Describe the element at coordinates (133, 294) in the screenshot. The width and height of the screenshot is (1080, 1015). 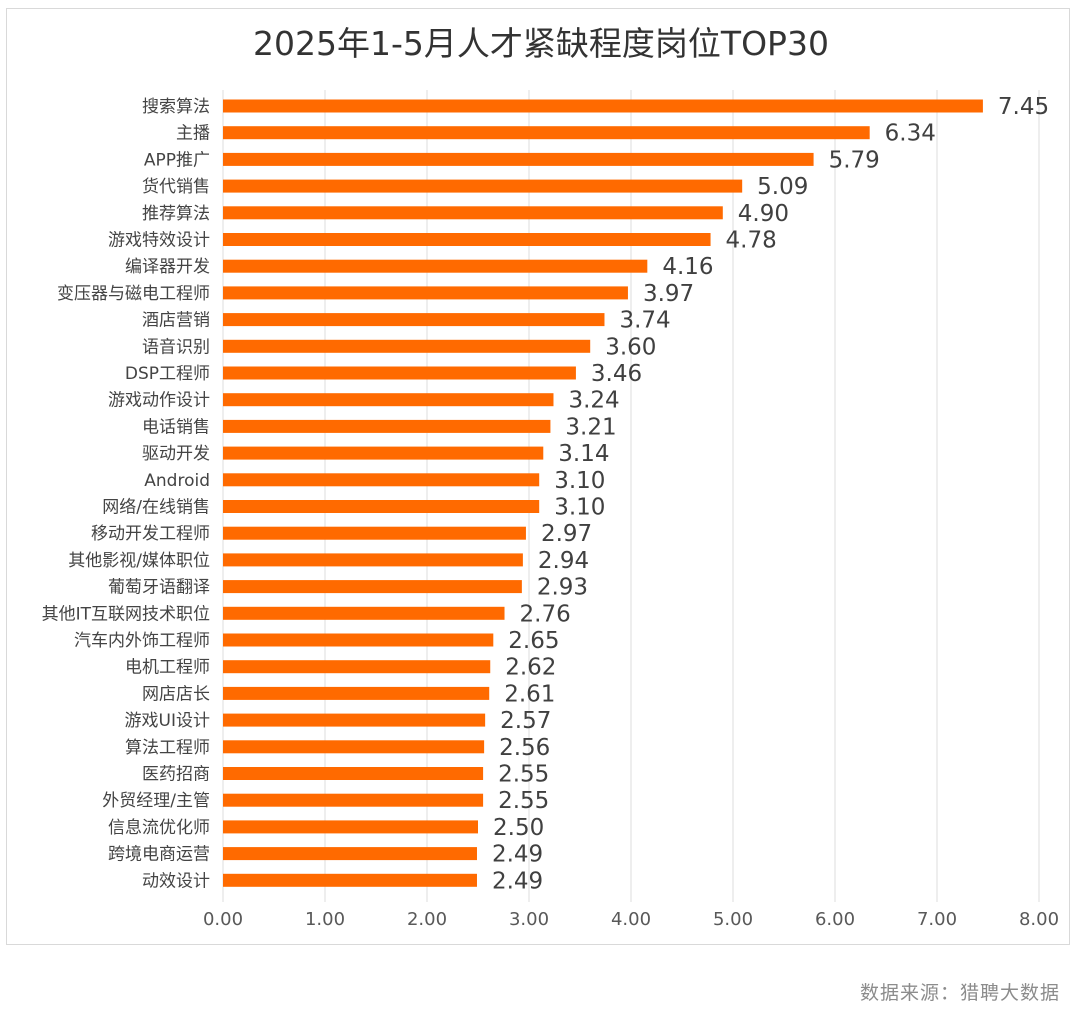
I see `category-label: 变压器与磁电工程师` at that location.